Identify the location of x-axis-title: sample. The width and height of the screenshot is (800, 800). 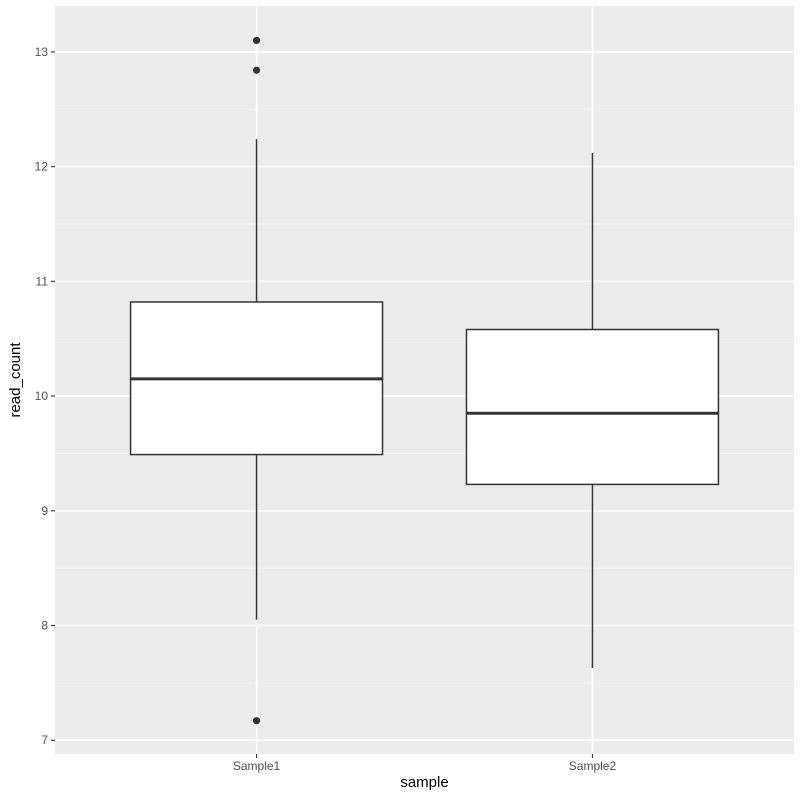
(424, 782).